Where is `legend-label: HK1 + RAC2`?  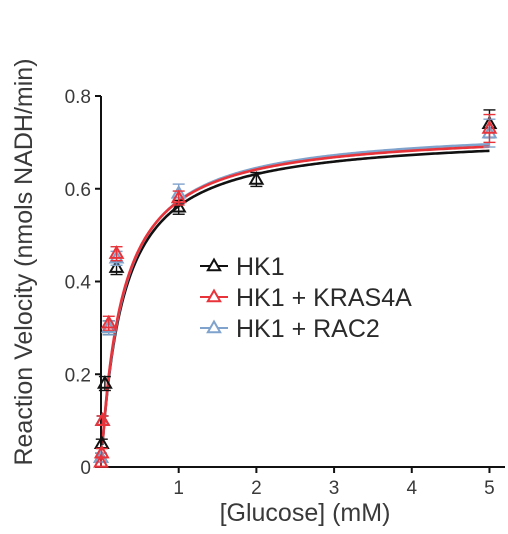 legend-label: HK1 + RAC2 is located at coordinates (308, 329).